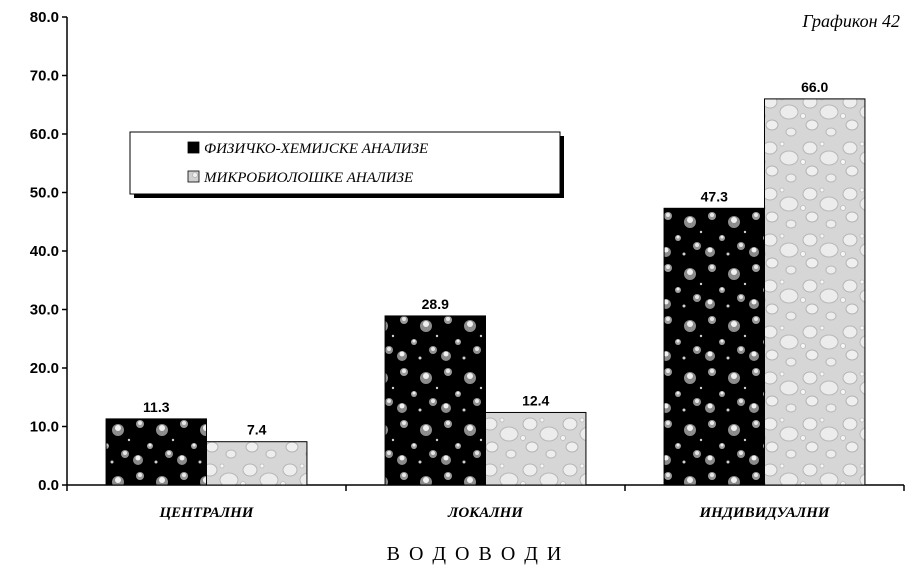 The width and height of the screenshot is (906, 579). What do you see at coordinates (44, 193) in the screenshot?
I see `y-tick-label: 50.0` at bounding box center [44, 193].